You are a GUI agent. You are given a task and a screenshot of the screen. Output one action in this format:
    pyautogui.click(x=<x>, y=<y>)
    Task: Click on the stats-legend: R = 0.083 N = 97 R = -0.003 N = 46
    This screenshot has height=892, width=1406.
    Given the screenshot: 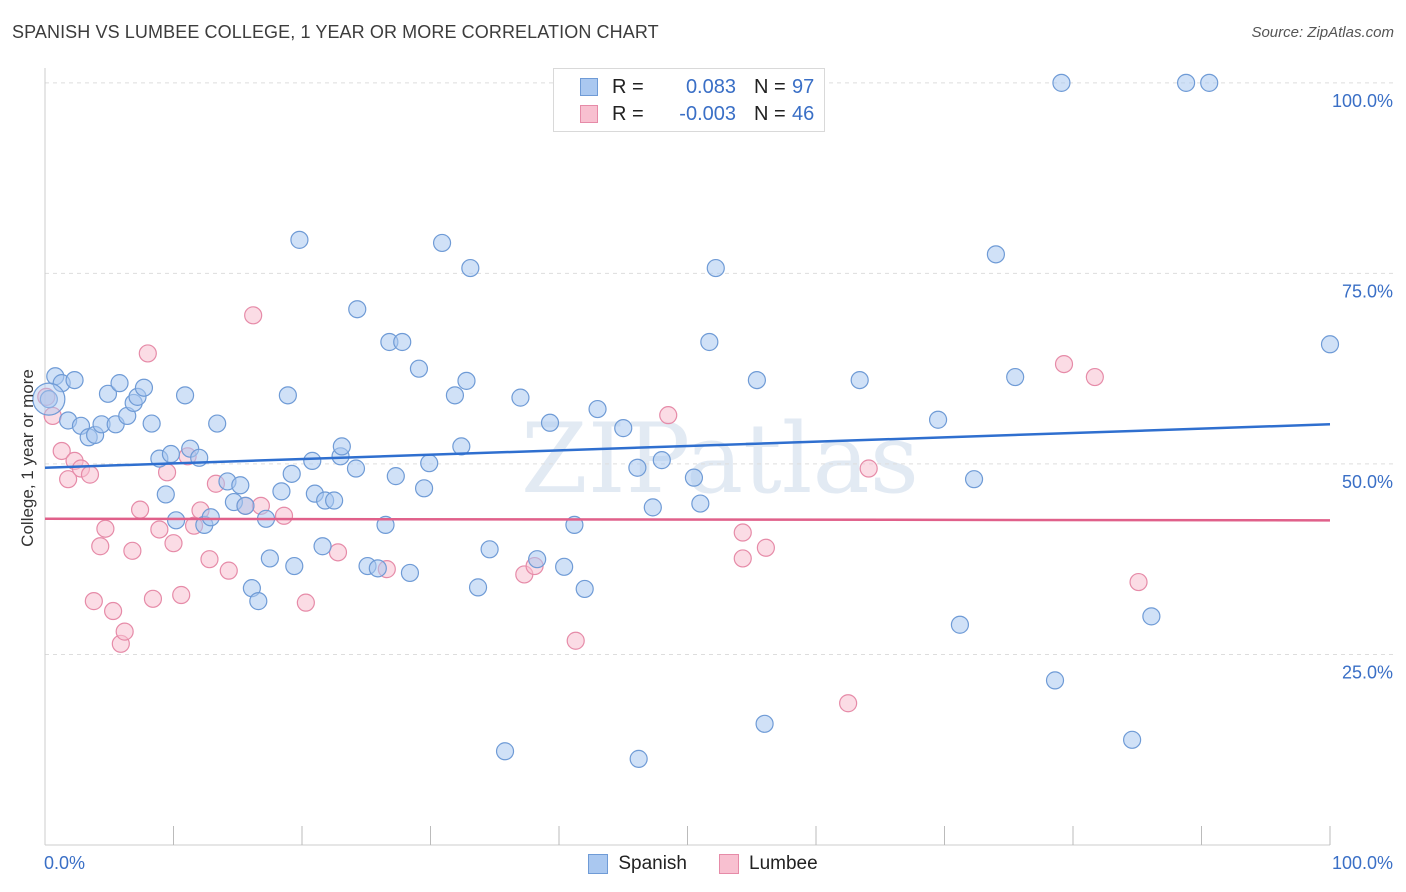 What is the action you would take?
    pyautogui.click(x=689, y=100)
    